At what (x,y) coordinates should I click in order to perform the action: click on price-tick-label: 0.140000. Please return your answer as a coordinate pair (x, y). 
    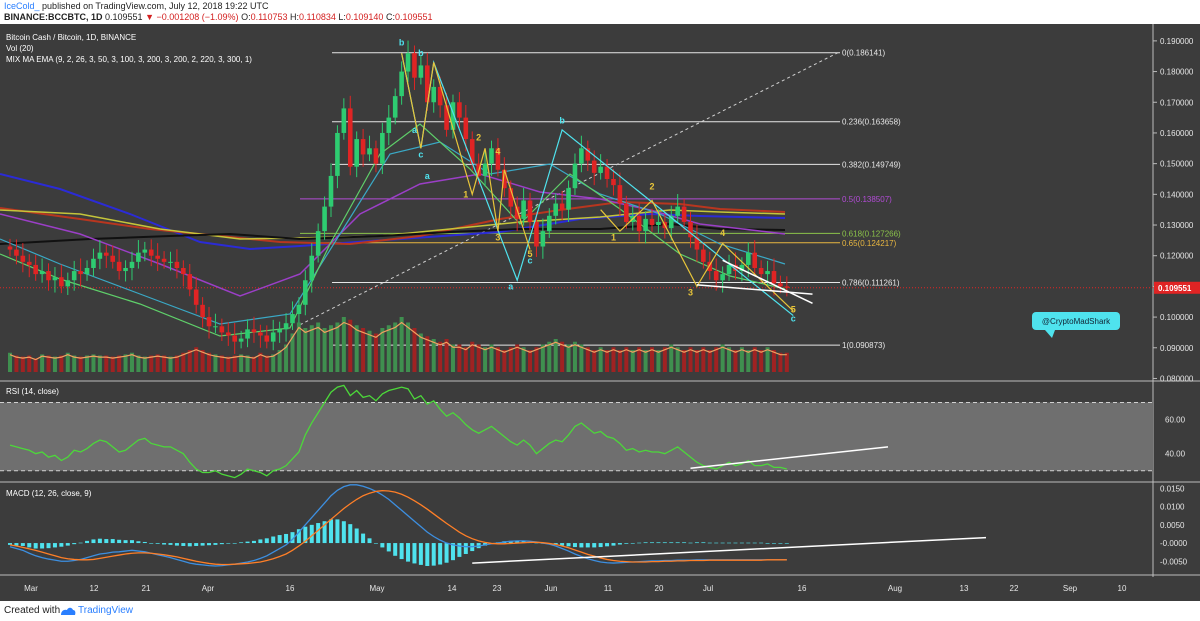
    Looking at the image, I should click on (1177, 194).